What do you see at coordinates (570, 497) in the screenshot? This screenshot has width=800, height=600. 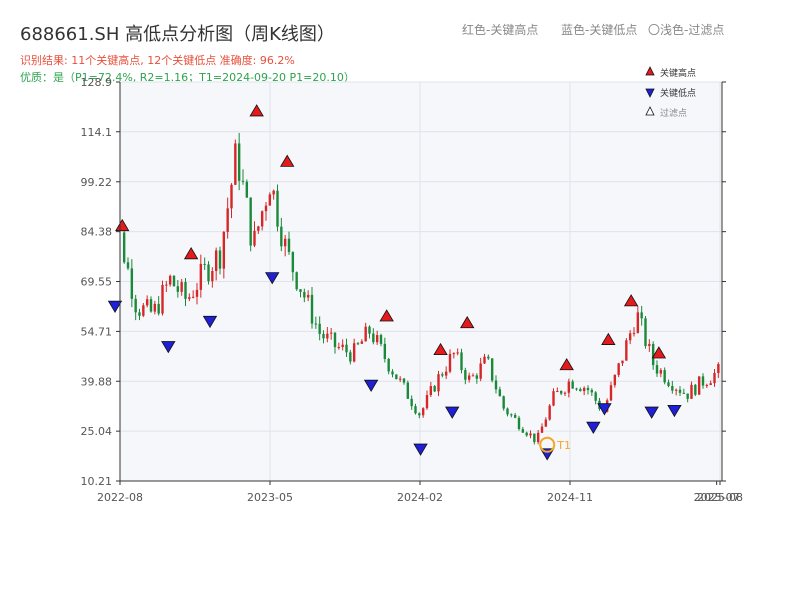 I see `x-tick-label: 2024-11` at bounding box center [570, 497].